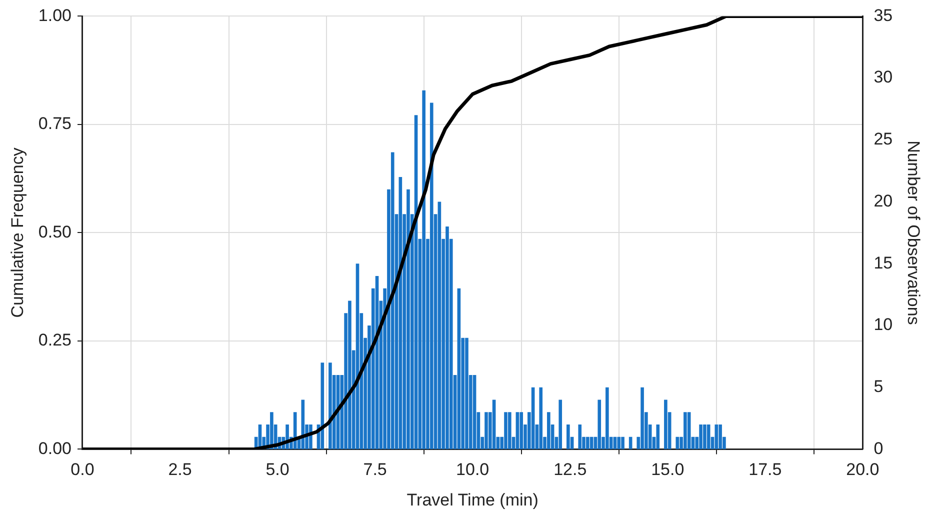 The width and height of the screenshot is (933, 519). Describe the element at coordinates (883, 200) in the screenshot. I see `y2-tick-label: 20` at that location.